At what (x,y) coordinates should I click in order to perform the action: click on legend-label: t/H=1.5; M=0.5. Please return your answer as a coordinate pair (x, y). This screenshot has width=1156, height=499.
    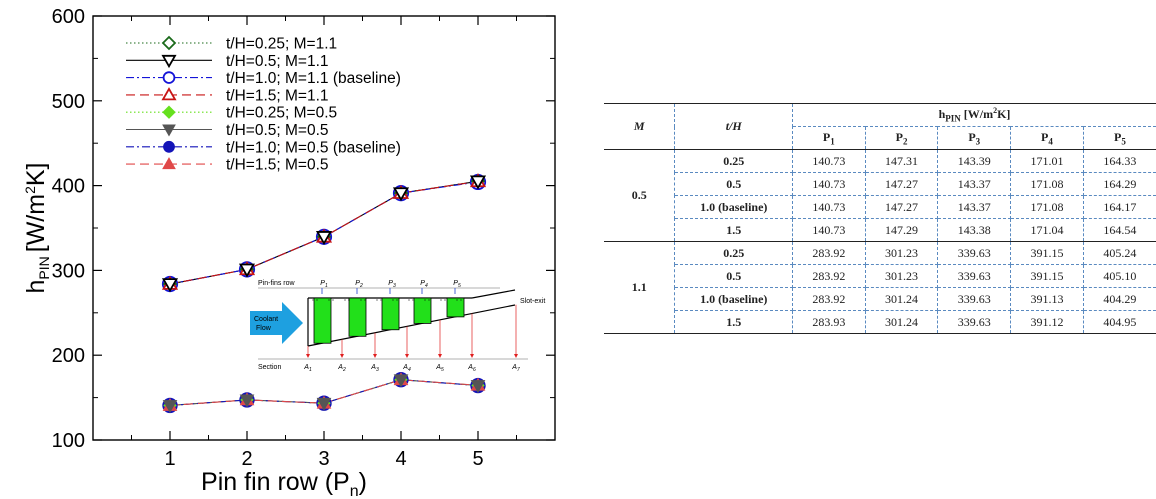
    Looking at the image, I should click on (277, 165).